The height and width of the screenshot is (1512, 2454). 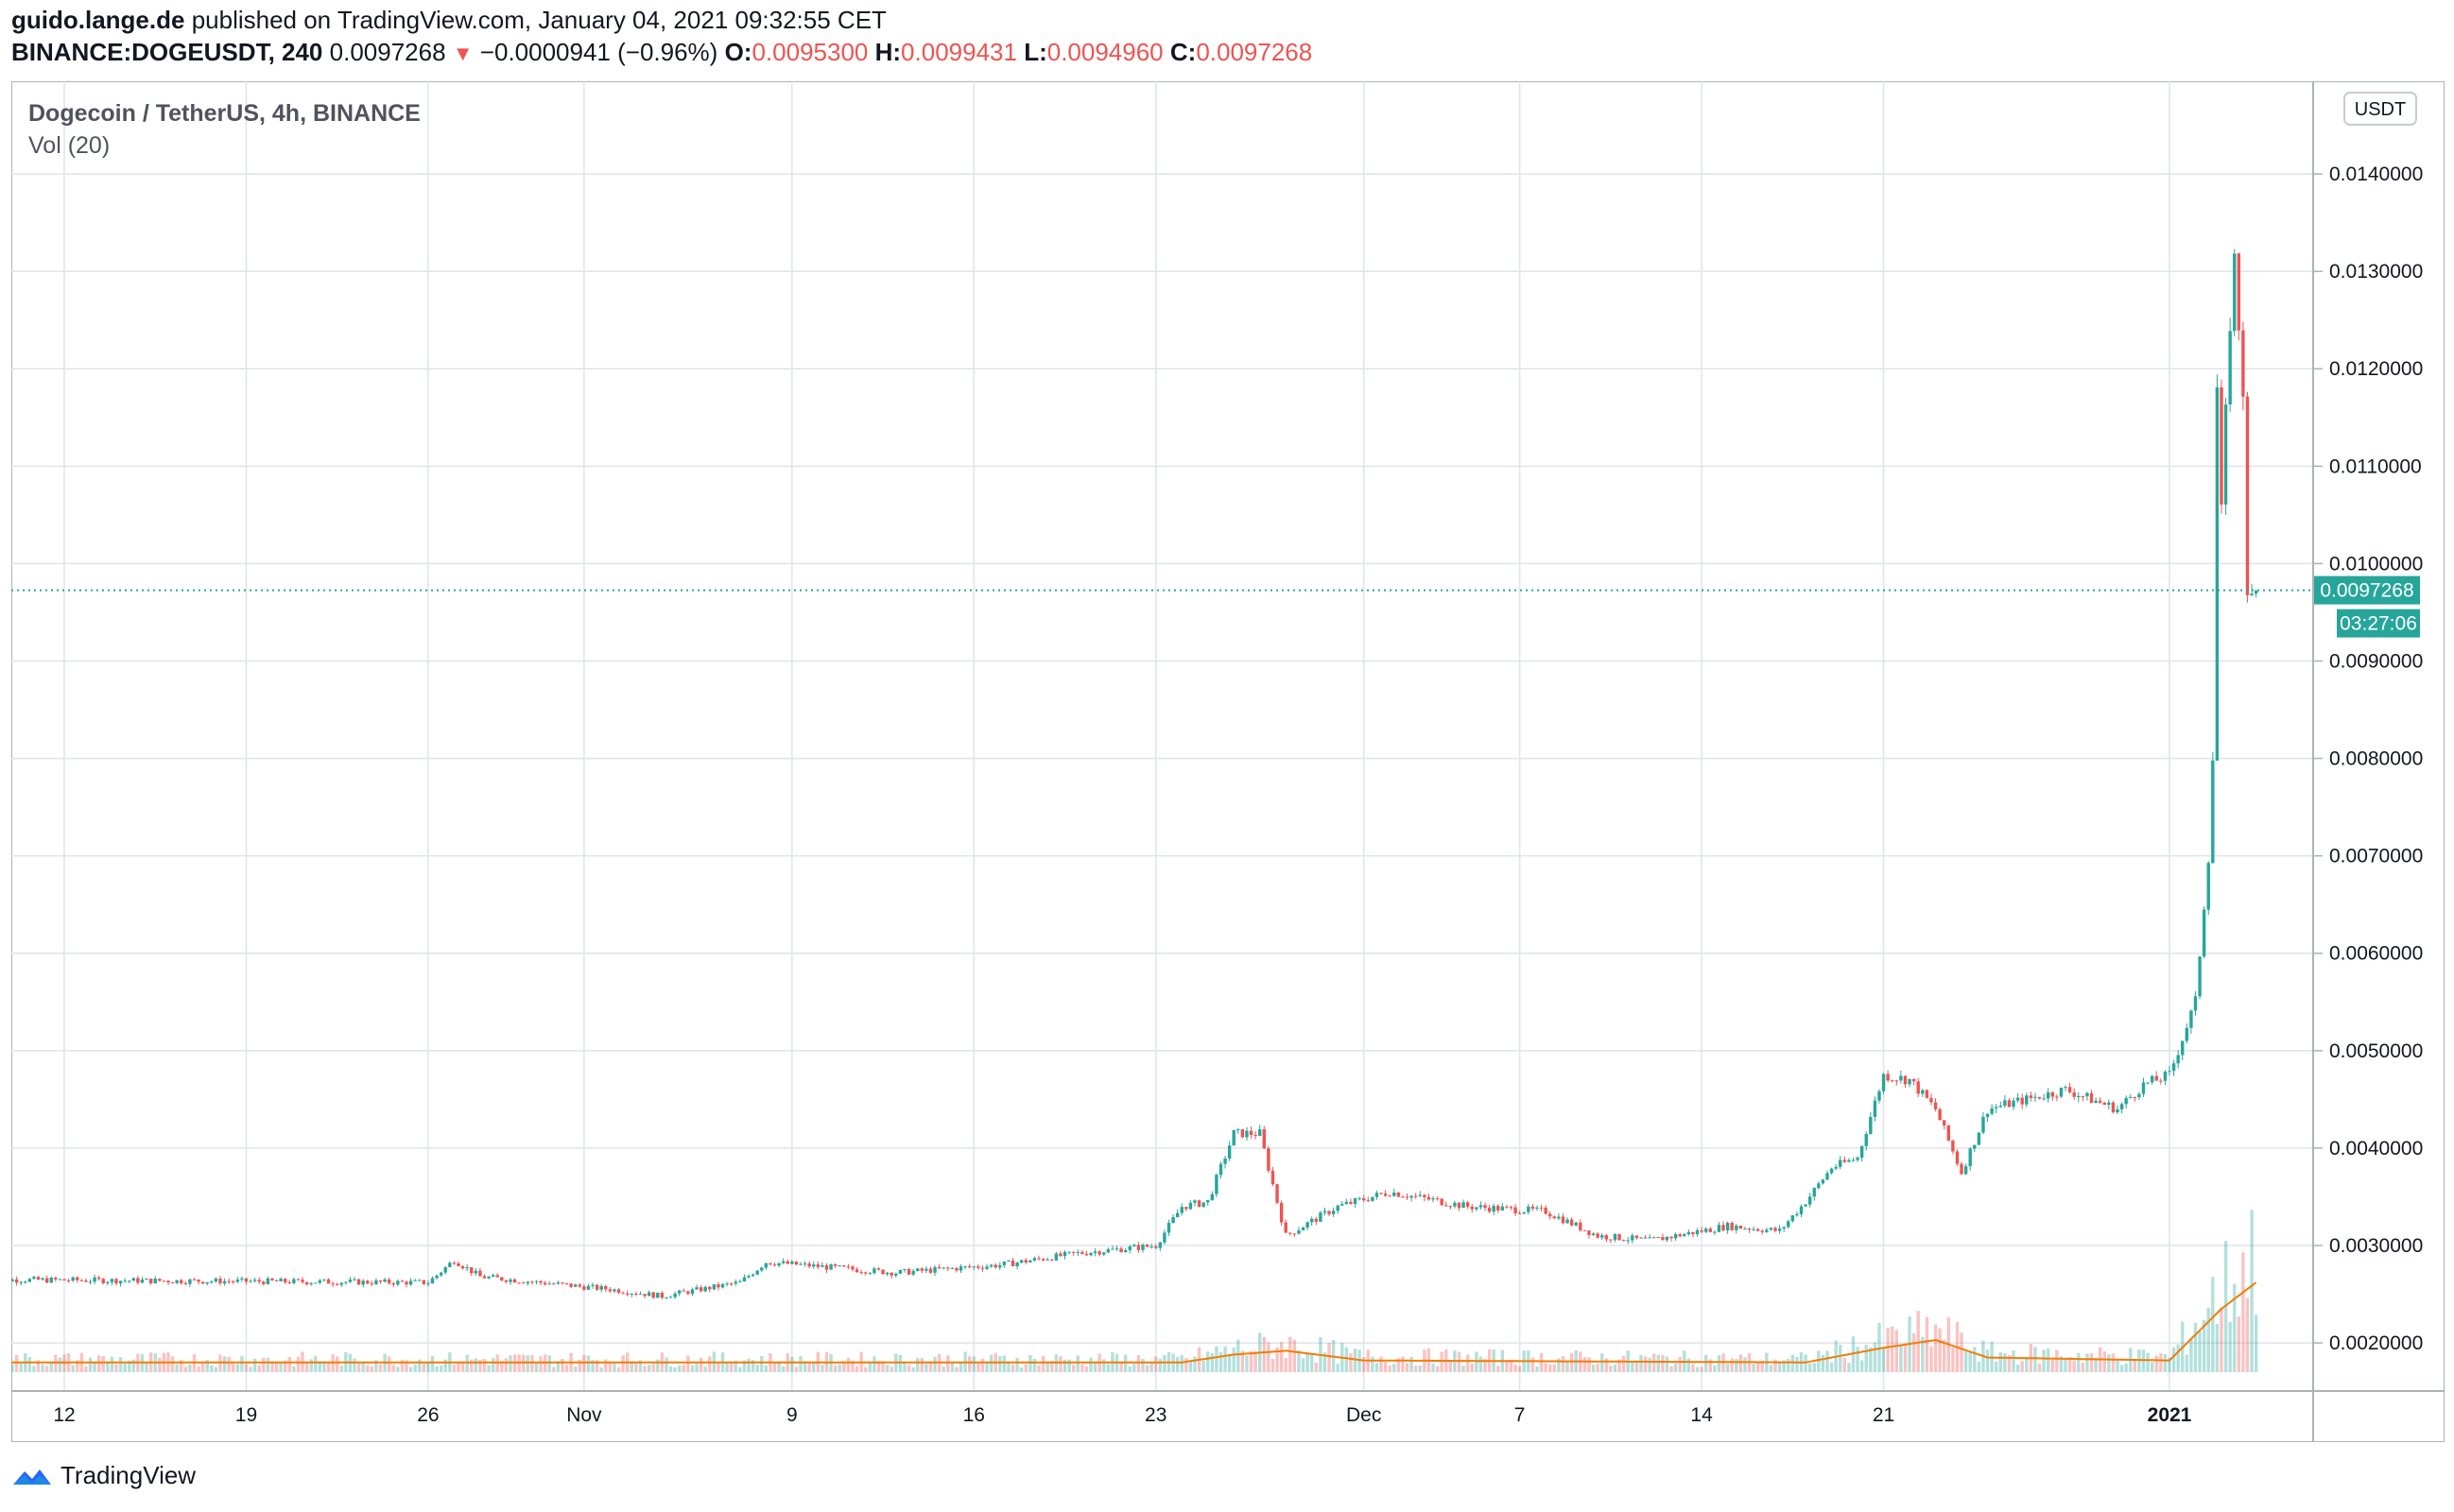 What do you see at coordinates (388, 52) in the screenshot?
I see `last-price-value: 0.0097268` at bounding box center [388, 52].